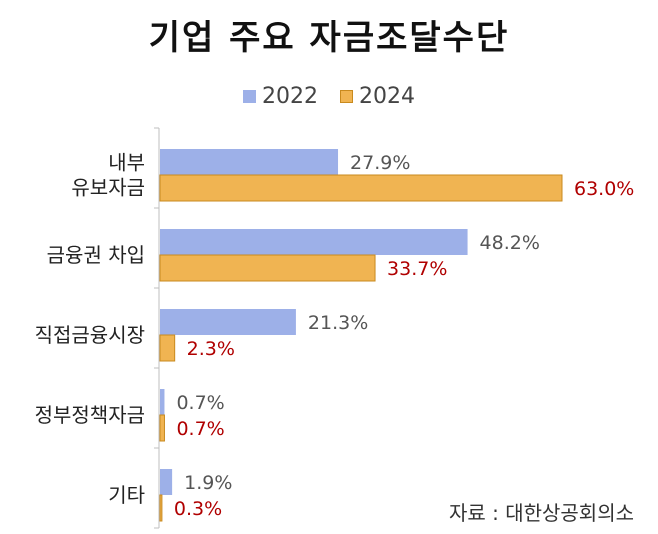  I want to click on category-label: 유보자금, so click(108, 188).